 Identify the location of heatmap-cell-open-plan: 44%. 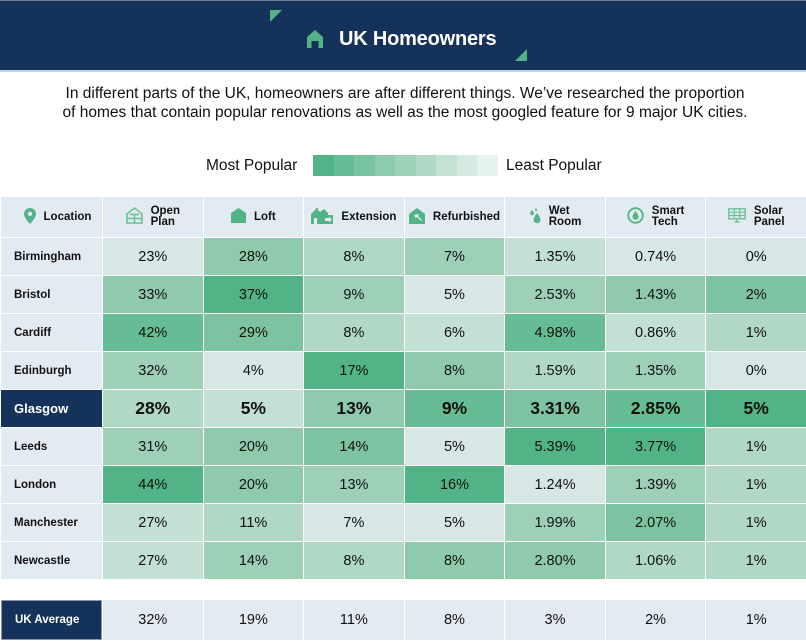
(153, 484).